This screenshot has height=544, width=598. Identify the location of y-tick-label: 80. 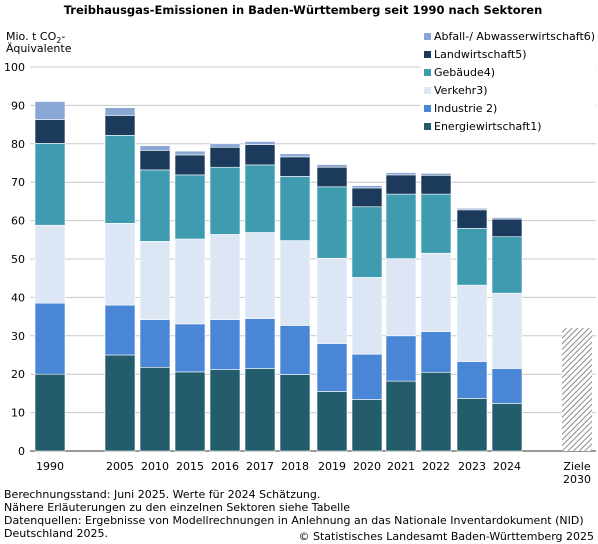
(18, 144).